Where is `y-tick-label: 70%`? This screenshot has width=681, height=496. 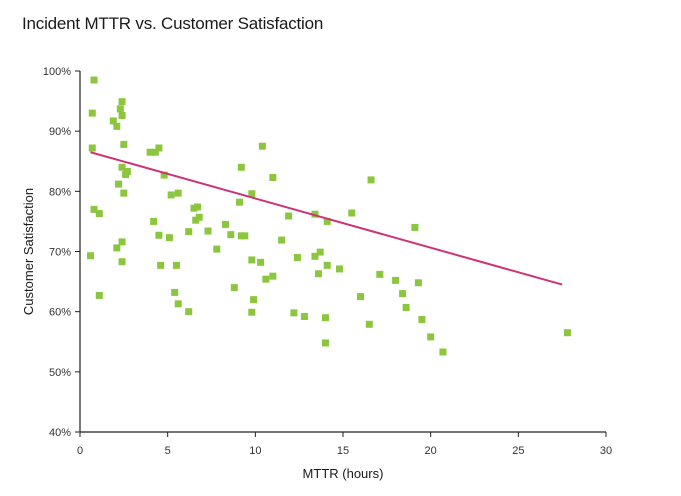 y-tick-label: 70% is located at coordinates (60, 253).